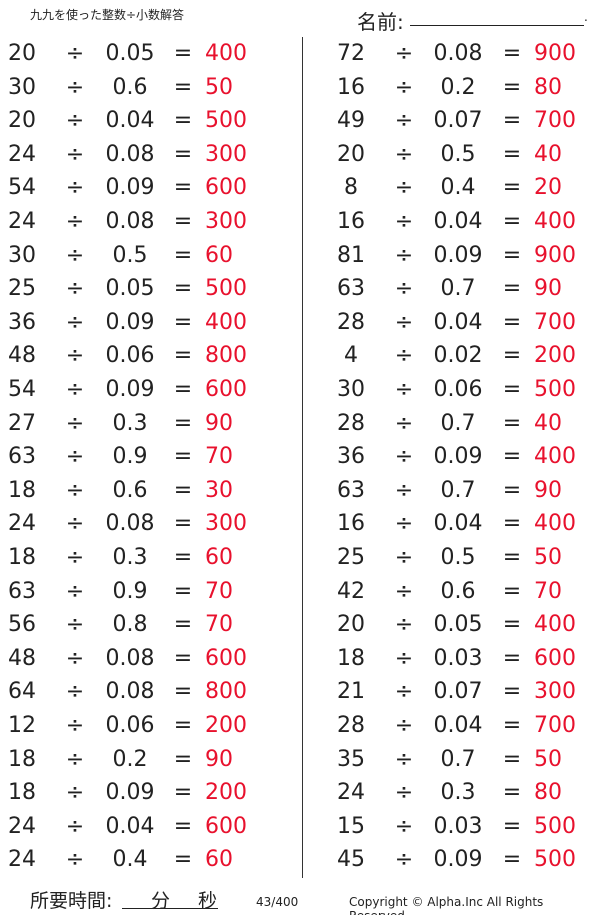 The height and width of the screenshot is (915, 600). What do you see at coordinates (22, 692) in the screenshot?
I see `dividend: 64` at bounding box center [22, 692].